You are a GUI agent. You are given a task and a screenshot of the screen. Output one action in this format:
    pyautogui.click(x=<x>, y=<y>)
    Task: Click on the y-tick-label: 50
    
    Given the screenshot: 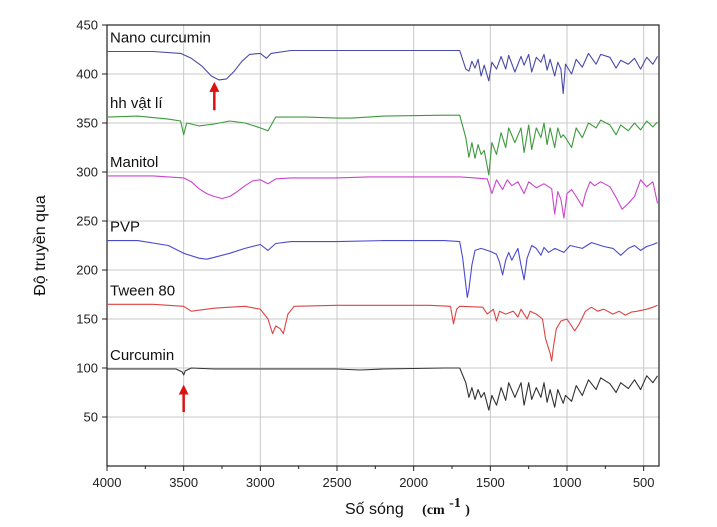 What is the action you would take?
    pyautogui.click(x=91, y=417)
    